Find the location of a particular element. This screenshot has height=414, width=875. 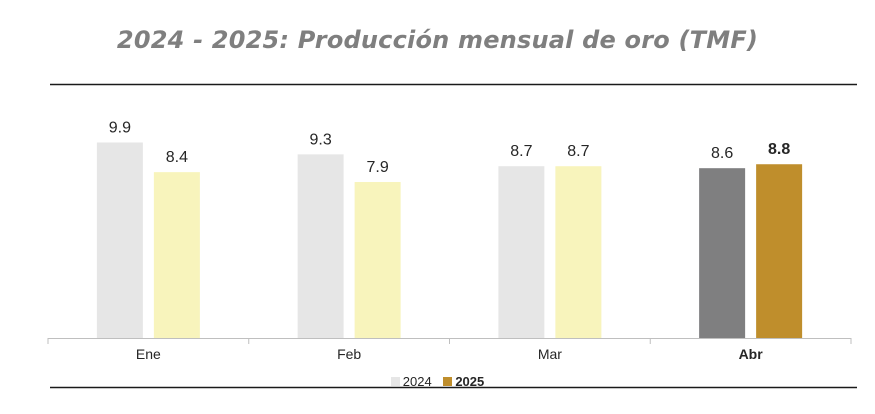

legend-item-2025: 2025 is located at coordinates (463, 381).